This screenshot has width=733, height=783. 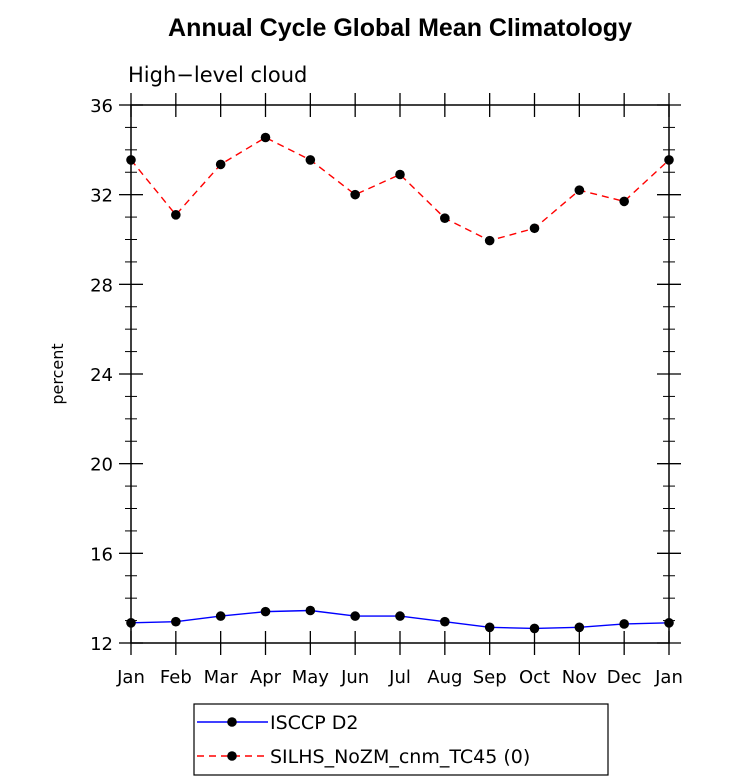 I want to click on x-tick-label: Sep, so click(x=490, y=677).